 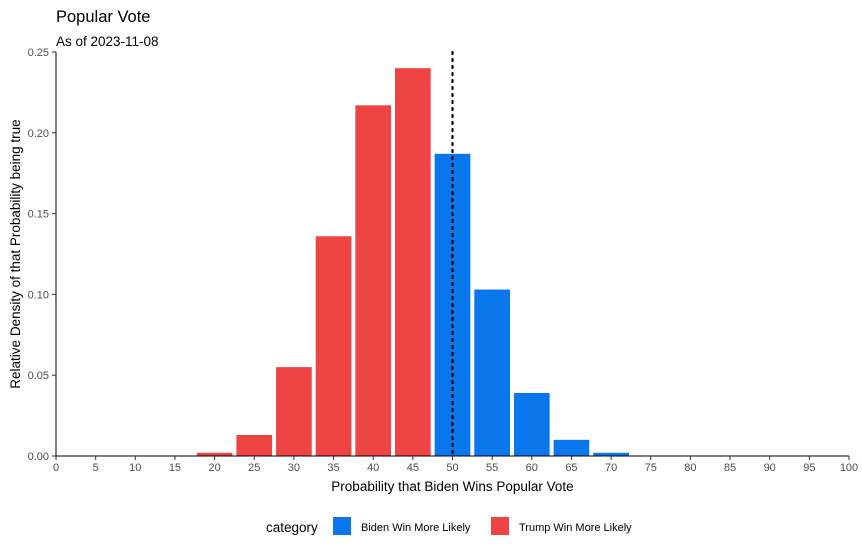 I want to click on y-tick-label-0.00: 0.00, so click(x=38, y=457).